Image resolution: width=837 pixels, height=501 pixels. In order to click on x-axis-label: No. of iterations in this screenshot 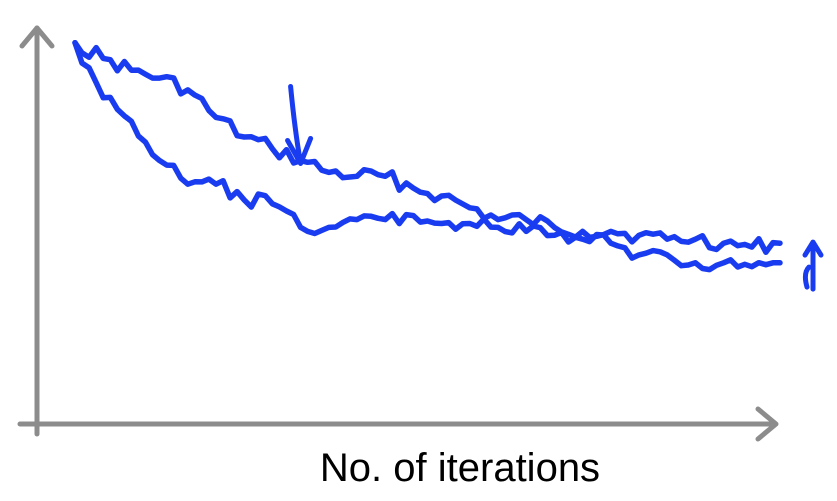, I will do `click(460, 468)`.